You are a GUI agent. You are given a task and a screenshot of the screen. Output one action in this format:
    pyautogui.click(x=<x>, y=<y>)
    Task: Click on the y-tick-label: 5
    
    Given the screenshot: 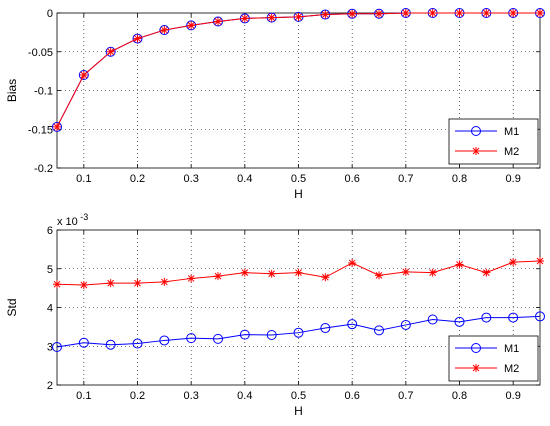 What is the action you would take?
    pyautogui.click(x=50, y=270)
    